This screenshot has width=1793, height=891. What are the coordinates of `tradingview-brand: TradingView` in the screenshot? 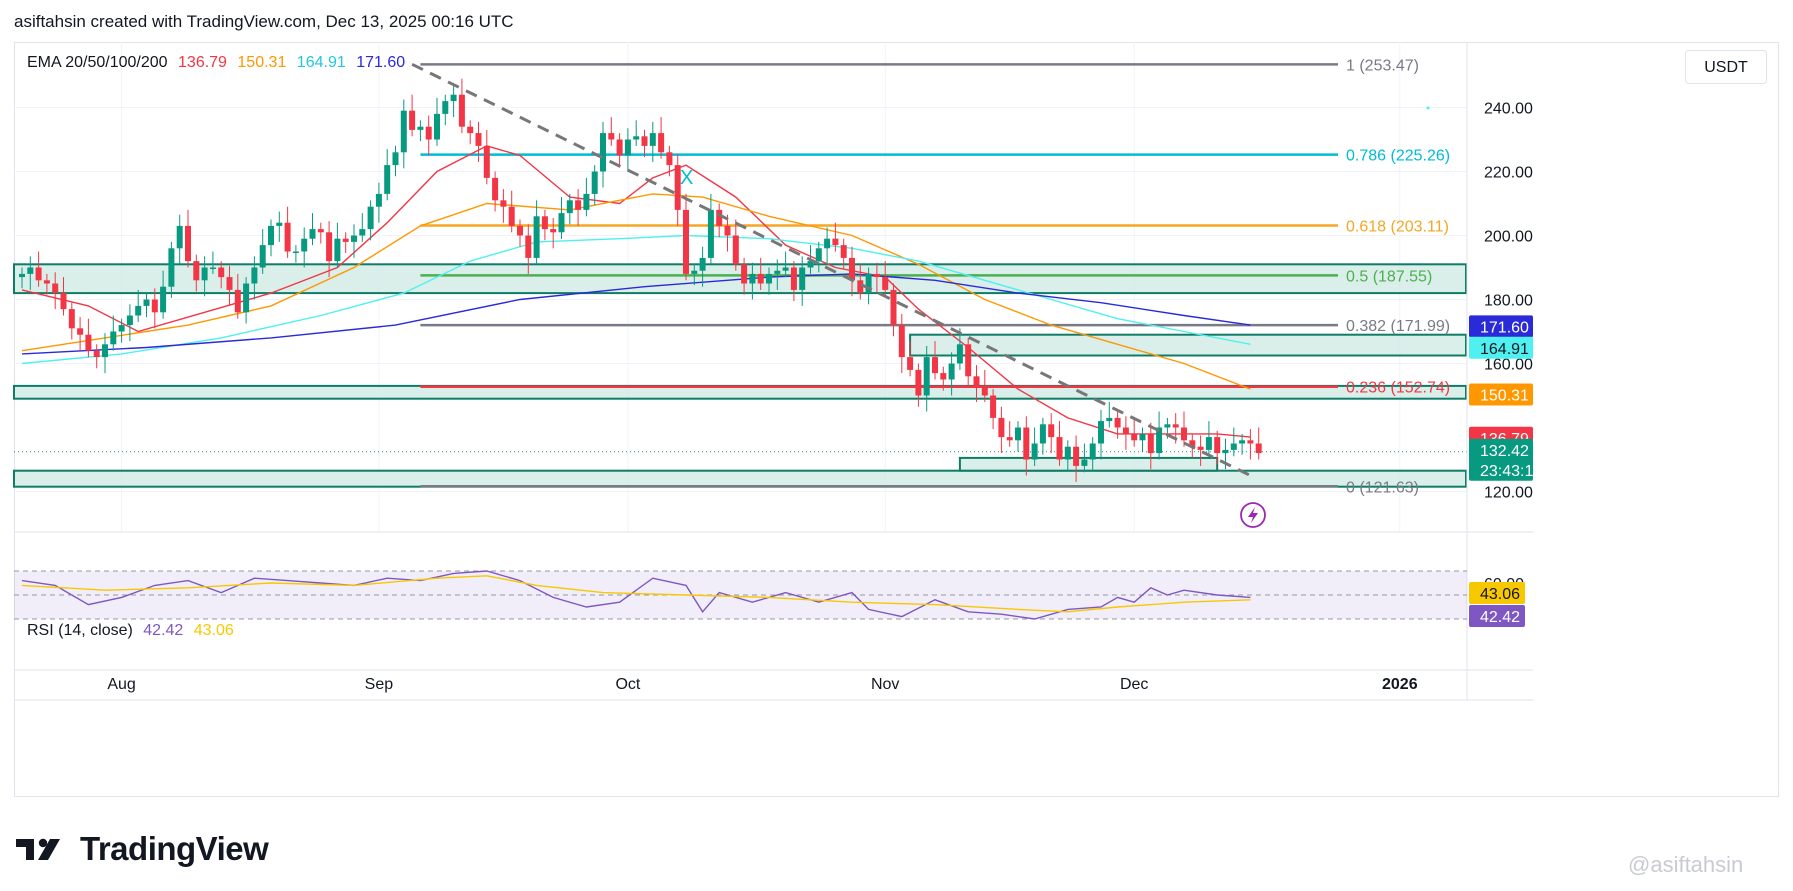 It's located at (142, 849).